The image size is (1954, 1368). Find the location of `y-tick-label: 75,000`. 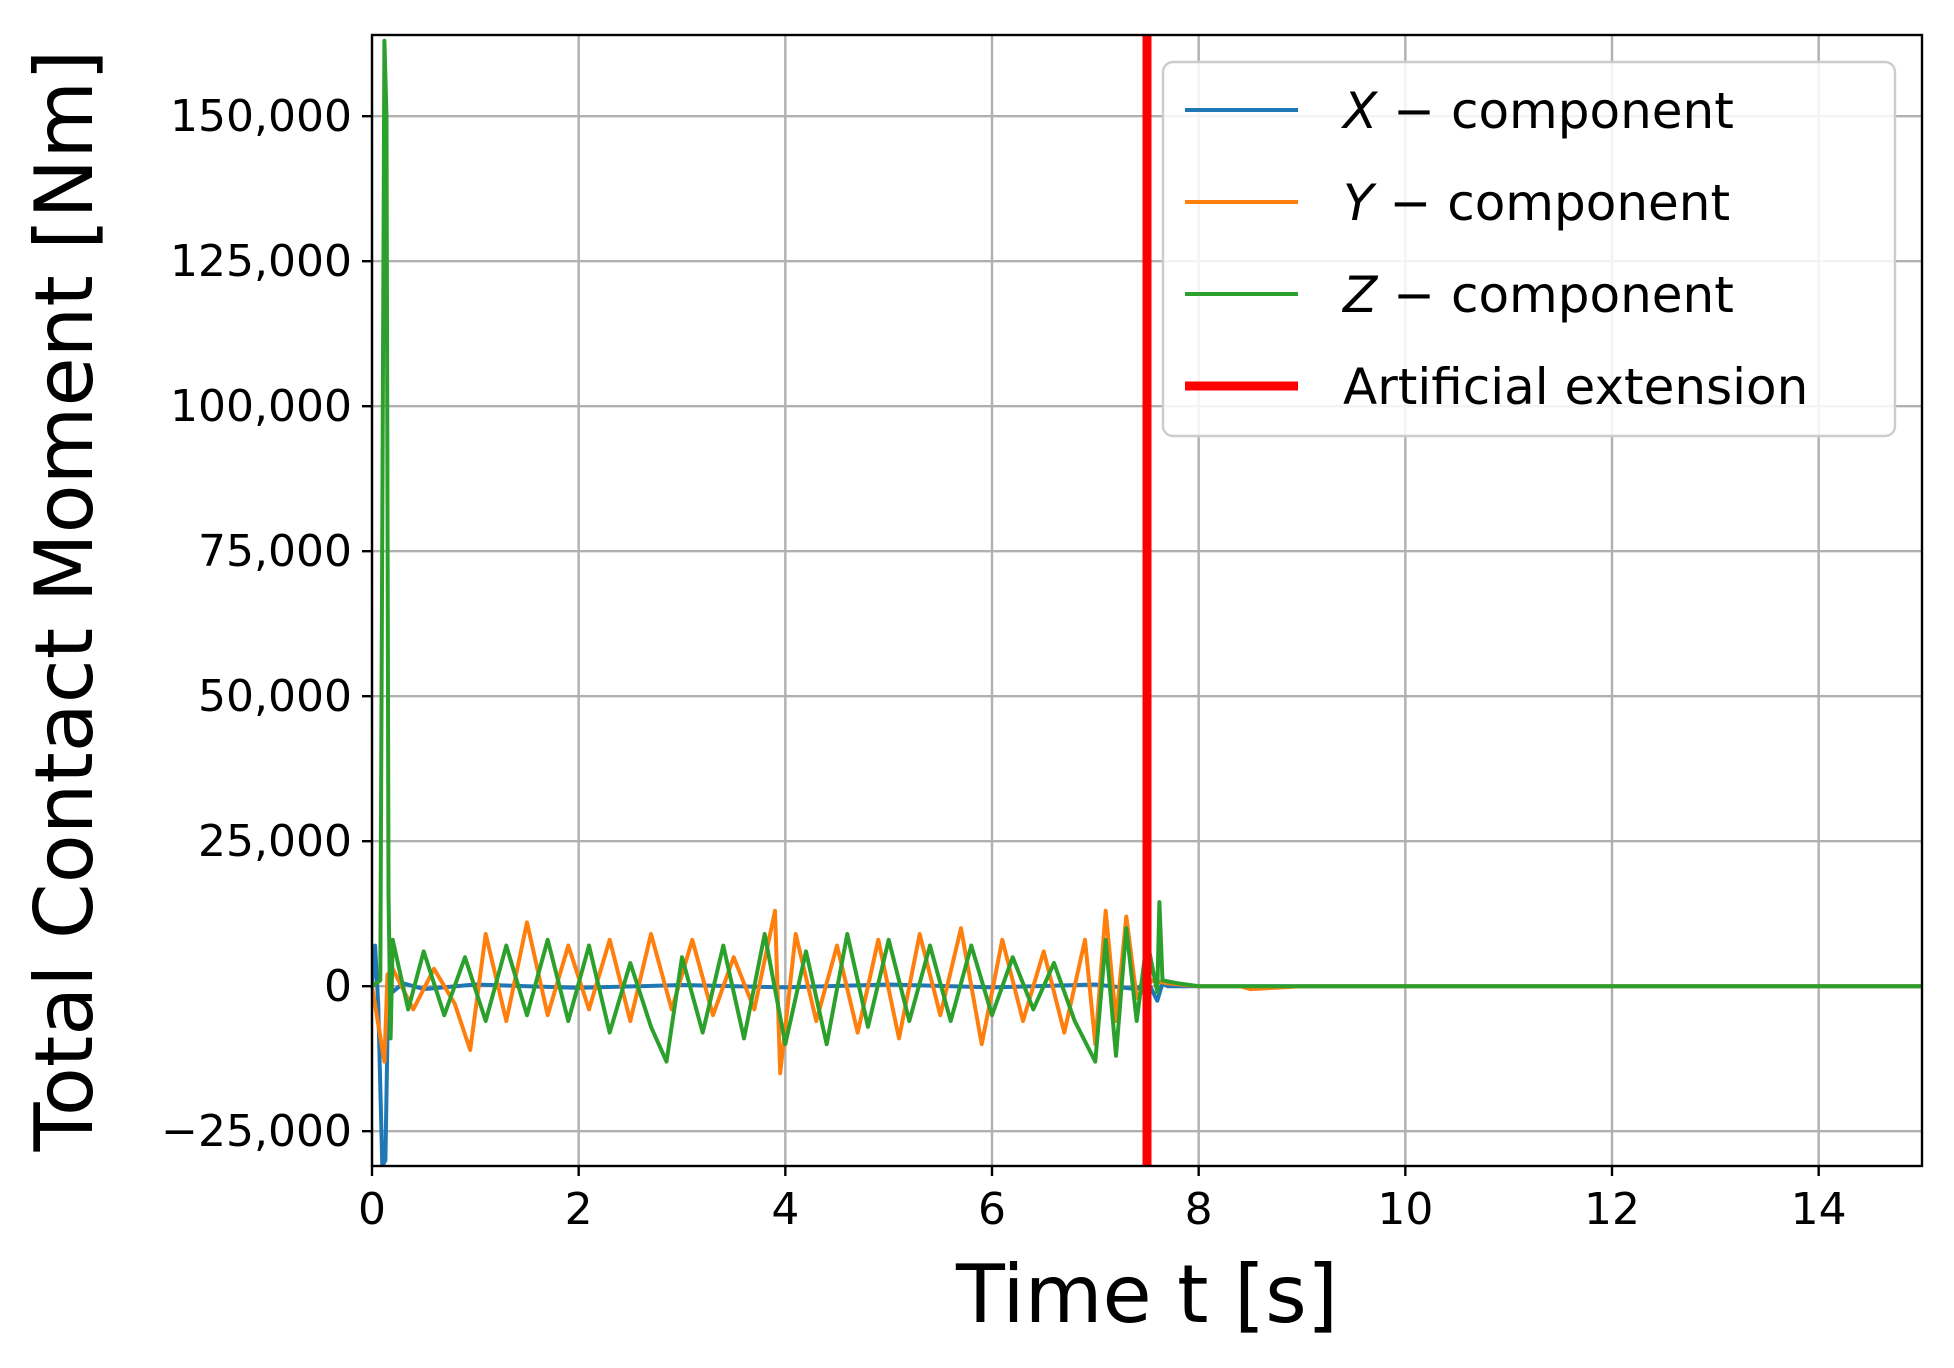

y-tick-label: 75,000 is located at coordinates (275, 551).